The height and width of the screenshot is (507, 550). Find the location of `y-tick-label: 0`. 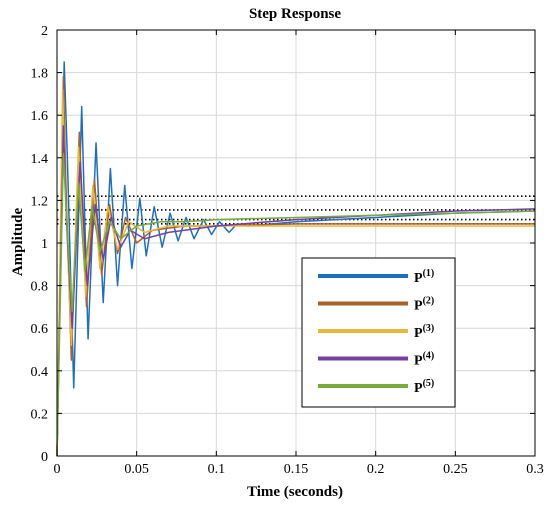

y-tick-label: 0 is located at coordinates (44, 457).